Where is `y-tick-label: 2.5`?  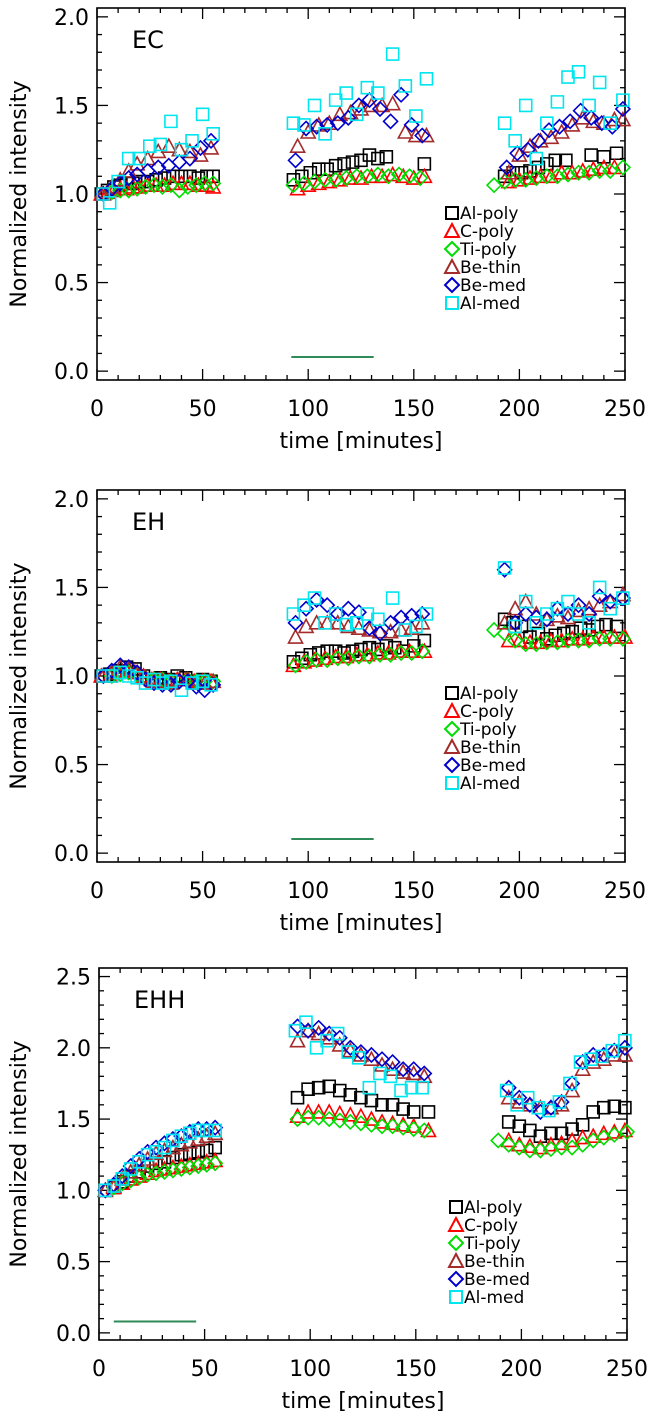
y-tick-label: 2.5 is located at coordinates (73, 978).